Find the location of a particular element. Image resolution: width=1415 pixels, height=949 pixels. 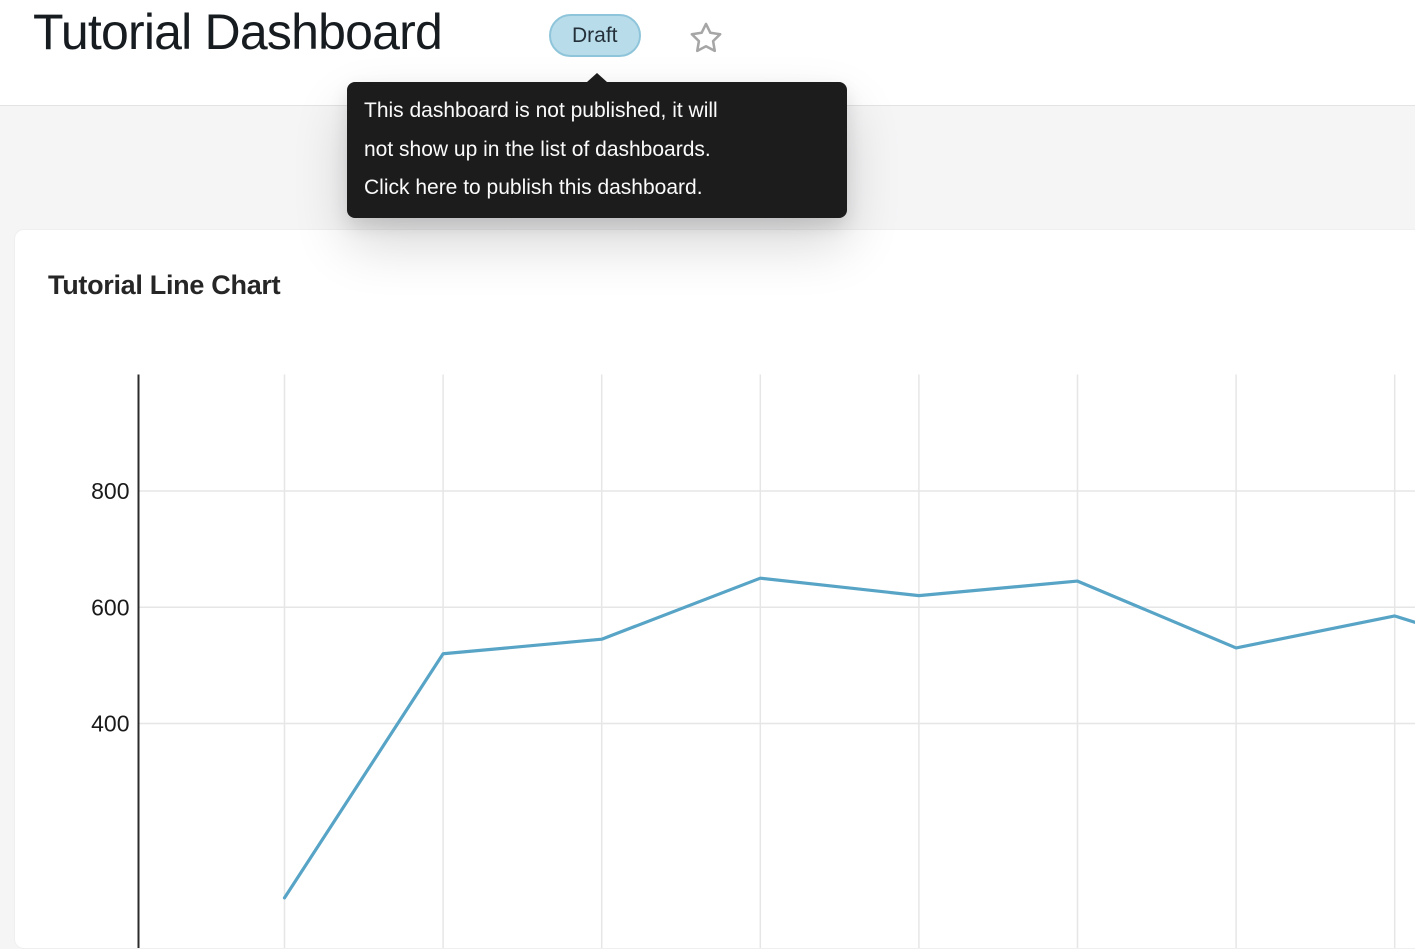

page-title: Tutorial Dashboard is located at coordinates (237, 32).